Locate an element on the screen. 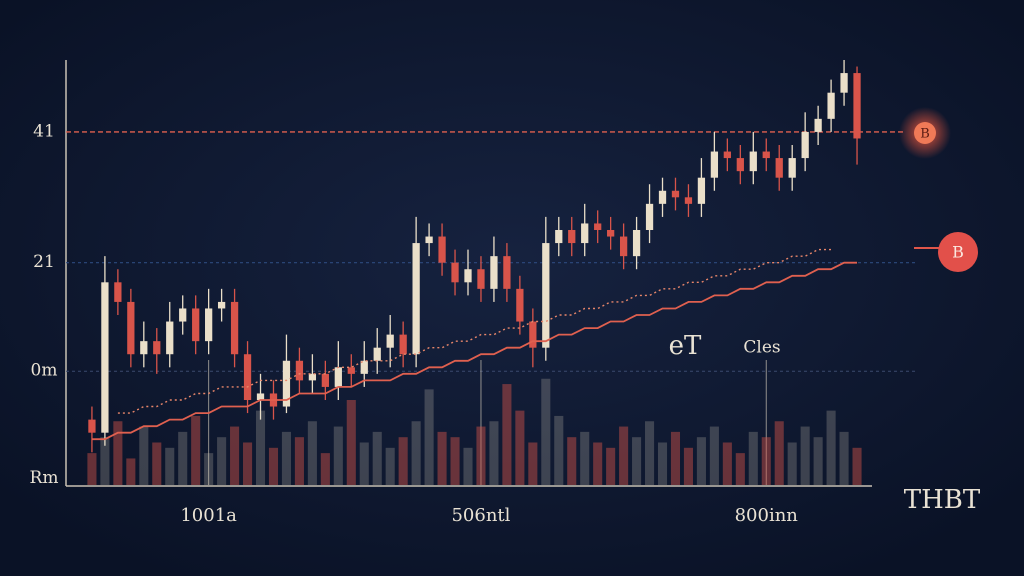 This screenshot has height=576, width=1024. y-tick-label: Rm is located at coordinates (44, 478).